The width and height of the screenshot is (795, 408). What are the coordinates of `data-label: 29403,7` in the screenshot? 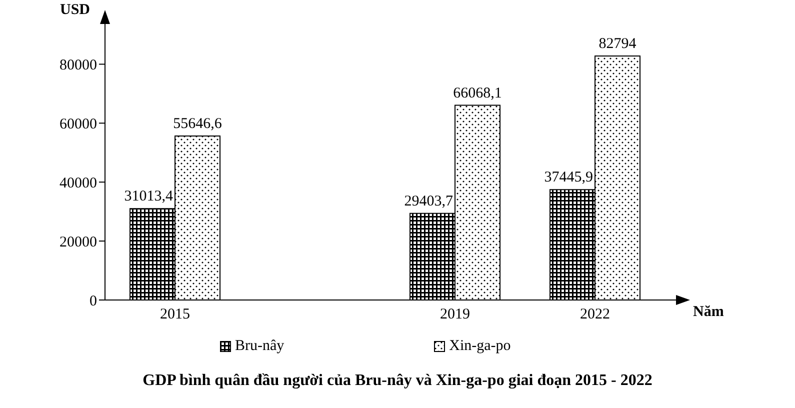 It's located at (429, 201).